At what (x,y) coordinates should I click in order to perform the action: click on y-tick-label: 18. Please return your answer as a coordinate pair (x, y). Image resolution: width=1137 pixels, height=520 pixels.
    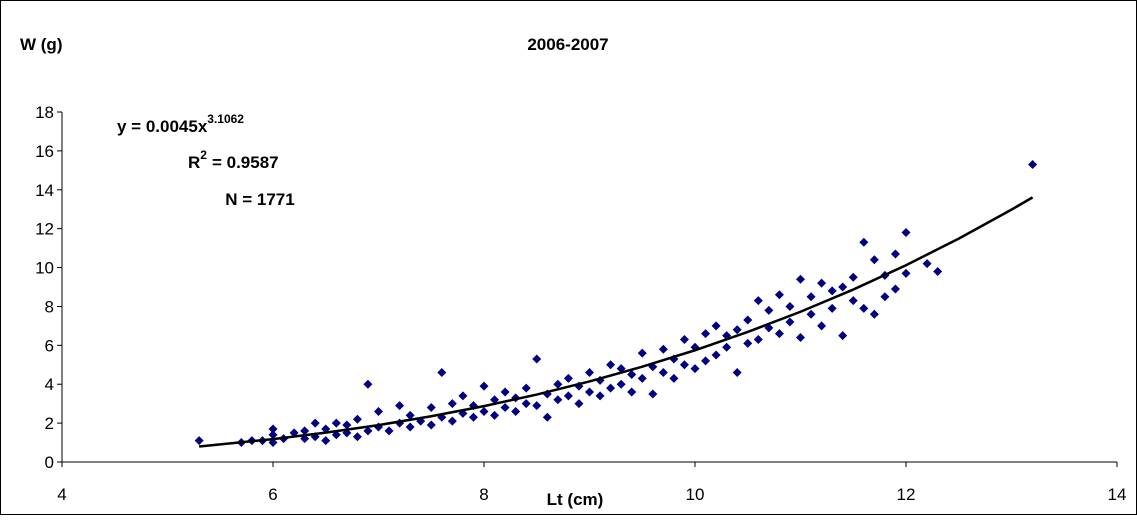
    Looking at the image, I should click on (44, 112).